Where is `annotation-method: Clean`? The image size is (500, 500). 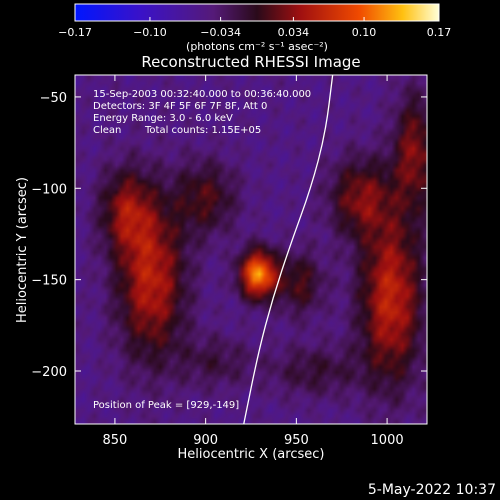 annotation-method: Clean is located at coordinates (107, 130).